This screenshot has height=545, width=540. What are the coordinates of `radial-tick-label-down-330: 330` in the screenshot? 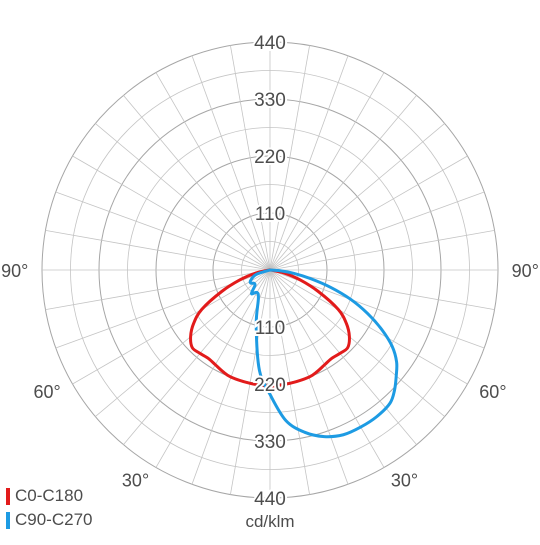 It's located at (270, 442).